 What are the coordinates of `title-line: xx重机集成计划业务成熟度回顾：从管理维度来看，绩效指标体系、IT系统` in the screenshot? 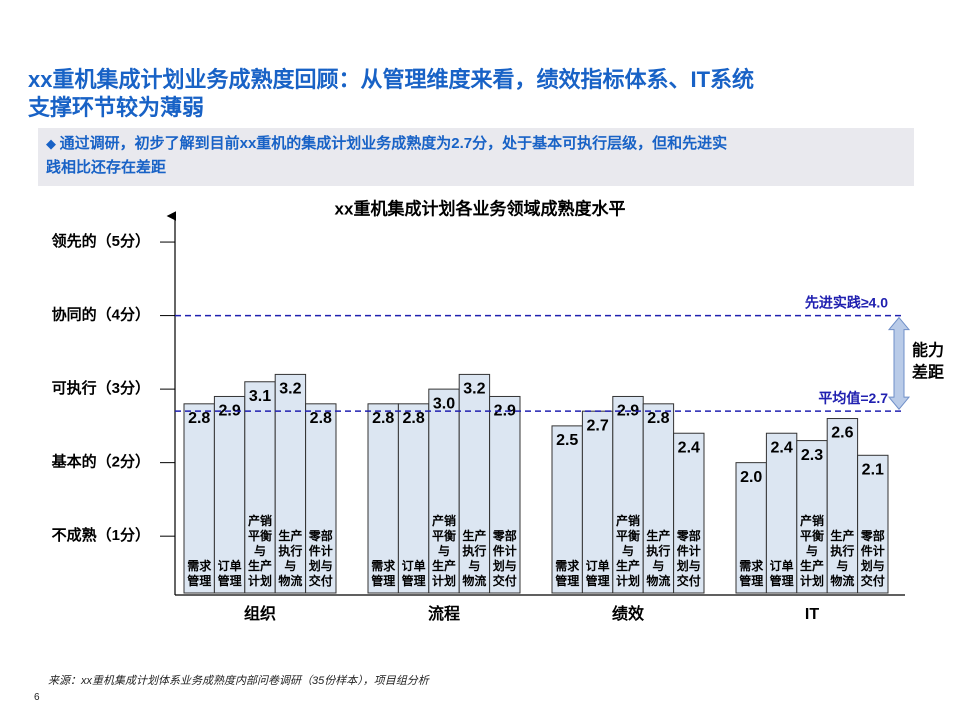 It's located at (391, 79).